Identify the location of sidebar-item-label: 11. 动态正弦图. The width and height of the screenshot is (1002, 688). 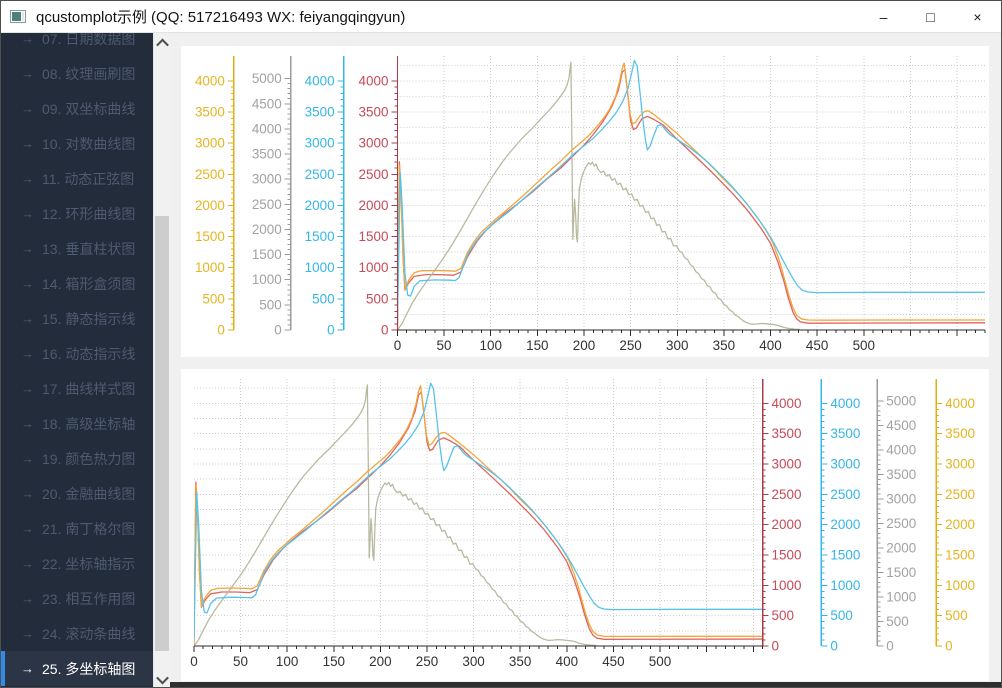
(88, 178).